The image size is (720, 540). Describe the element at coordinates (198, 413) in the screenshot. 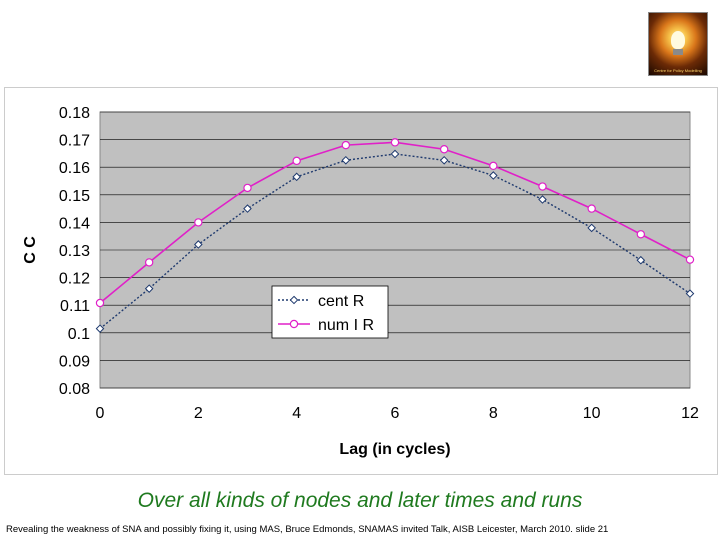

I see `x-tick-label: 2` at that location.